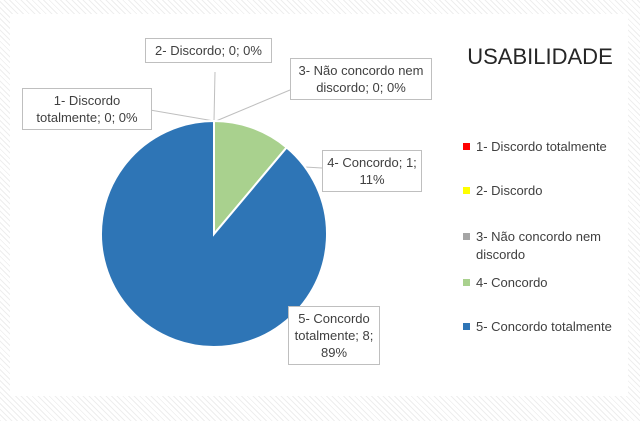  I want to click on data-label: 1- Discordo totalmente; 0; 0%, so click(87, 109).